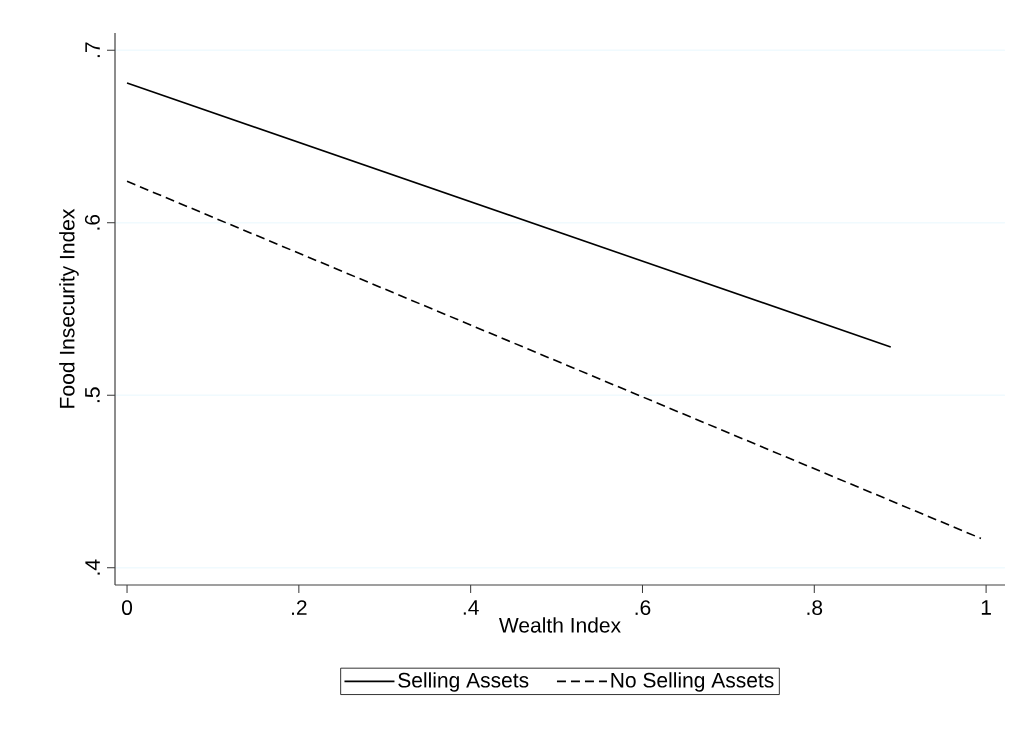 Image resolution: width=1013 pixels, height=743 pixels. I want to click on x-axis-title: Wealth Index, so click(560, 625).